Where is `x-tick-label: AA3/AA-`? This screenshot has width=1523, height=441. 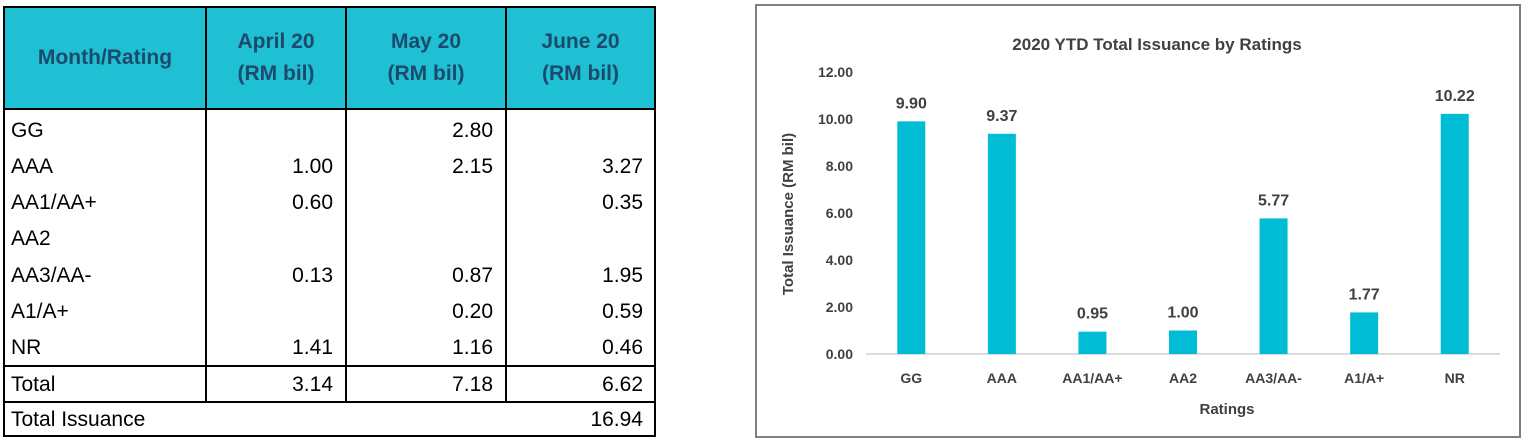
x-tick-label: AA3/AA- is located at coordinates (1273, 378).